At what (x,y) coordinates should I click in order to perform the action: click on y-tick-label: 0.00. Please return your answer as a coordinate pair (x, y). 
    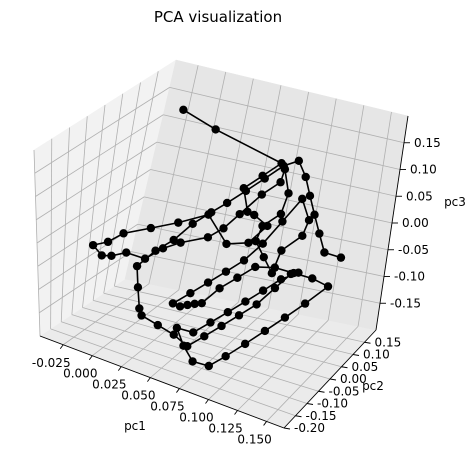
    Looking at the image, I should click on (353, 379).